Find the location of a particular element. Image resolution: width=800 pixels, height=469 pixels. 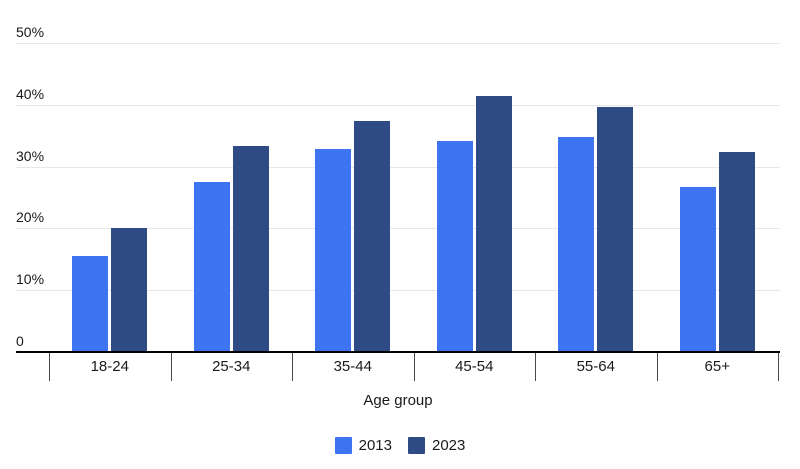

legend-swatch-2023 is located at coordinates (416, 445).